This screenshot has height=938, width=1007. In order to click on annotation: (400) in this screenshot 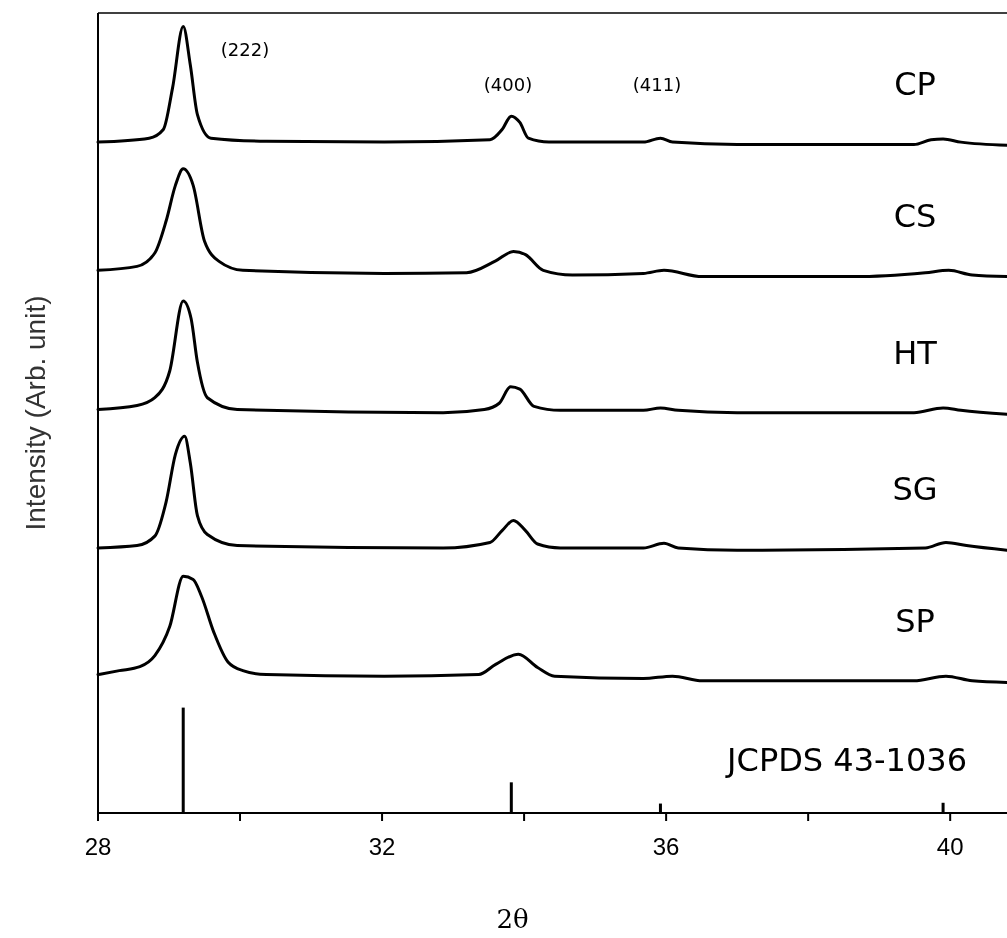, I will do `click(508, 84)`.